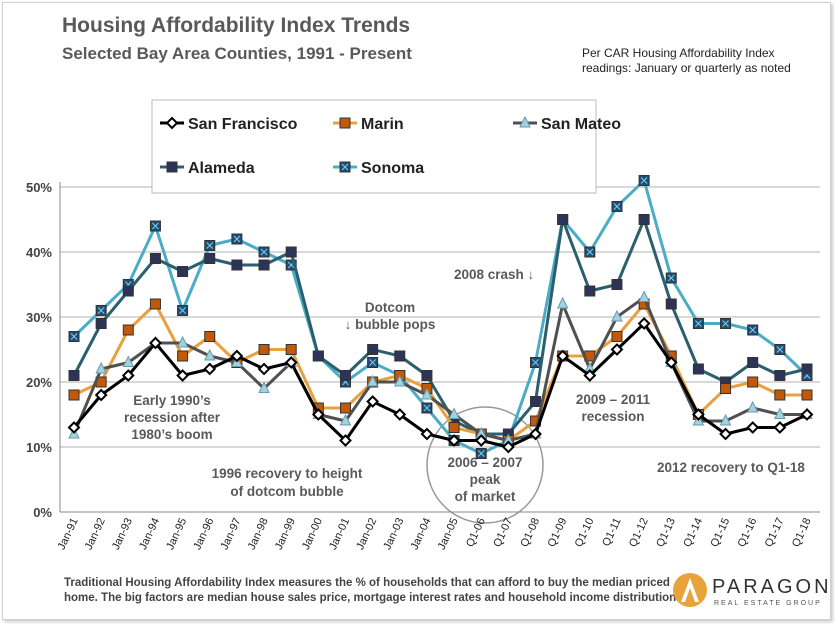 Image resolution: width=835 pixels, height=624 pixels. What do you see at coordinates (485, 496) in the screenshot?
I see `annotation-peak: of market` at bounding box center [485, 496].